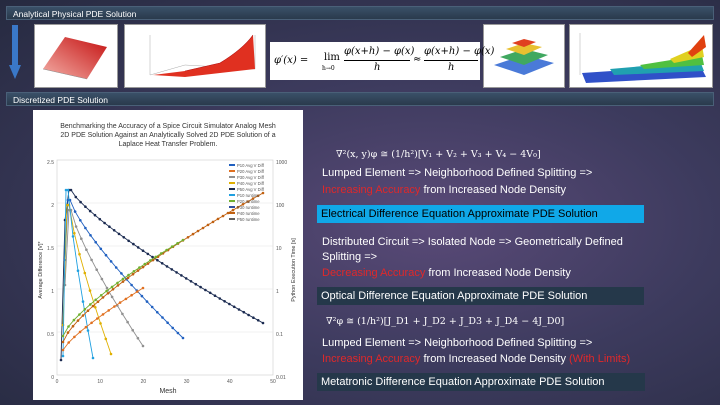 The width and height of the screenshot is (720, 405). What do you see at coordinates (167, 391) in the screenshot?
I see `x-axis-label: Mesh` at bounding box center [167, 391].